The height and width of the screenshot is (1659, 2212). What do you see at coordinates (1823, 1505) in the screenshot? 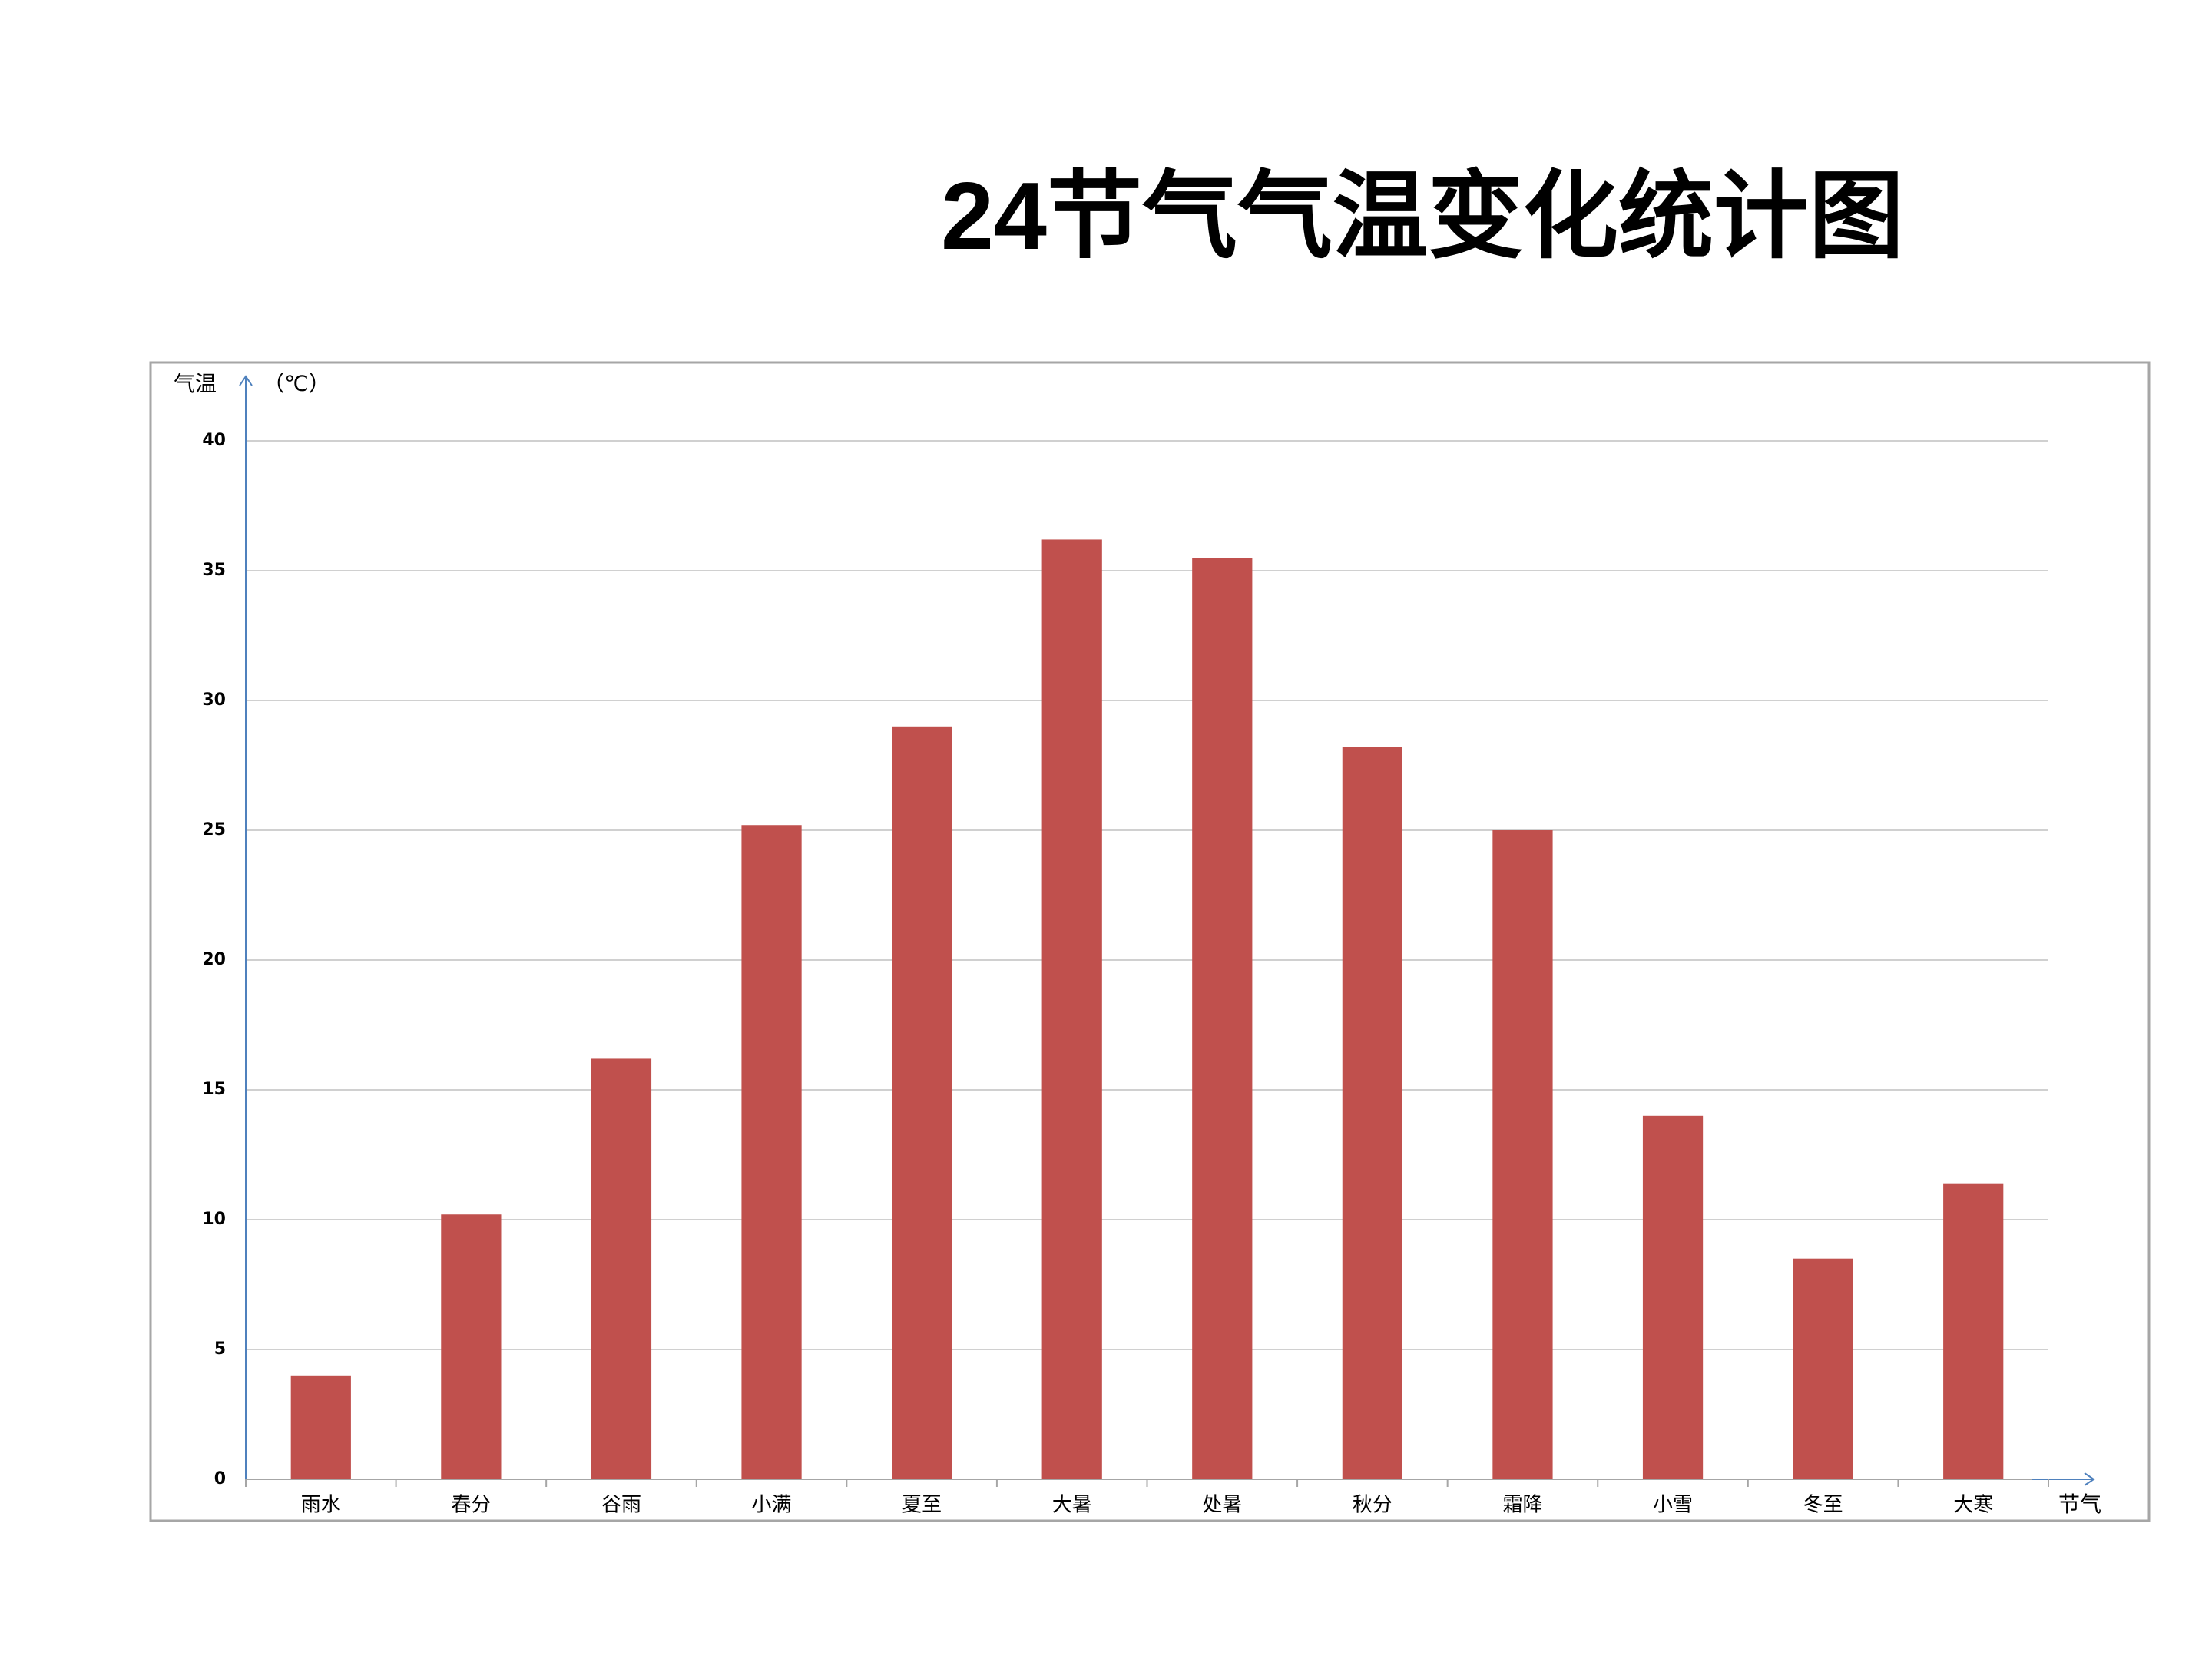
I see `x-tick-label: 冬至` at bounding box center [1823, 1505].